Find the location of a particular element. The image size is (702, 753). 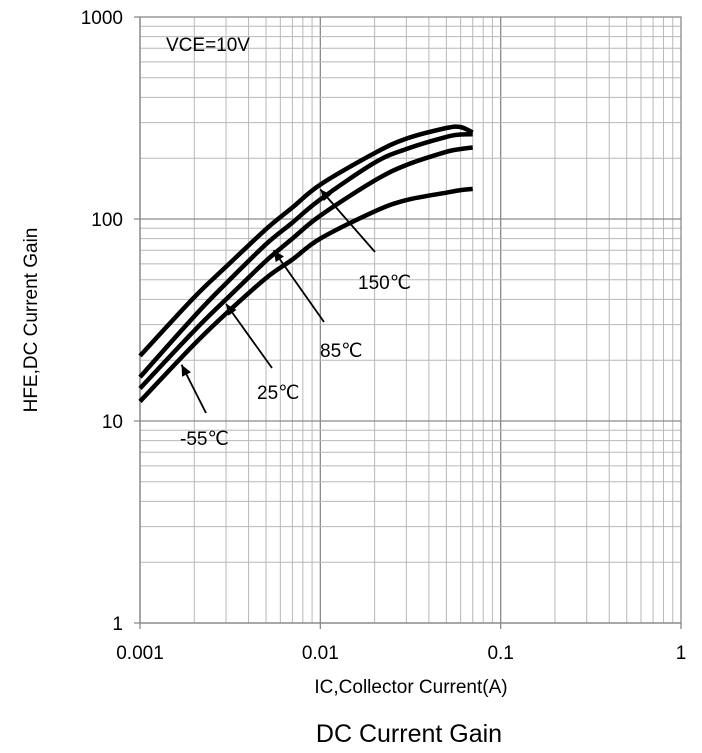

chart-caption: DC Current Gain is located at coordinates (409, 734).